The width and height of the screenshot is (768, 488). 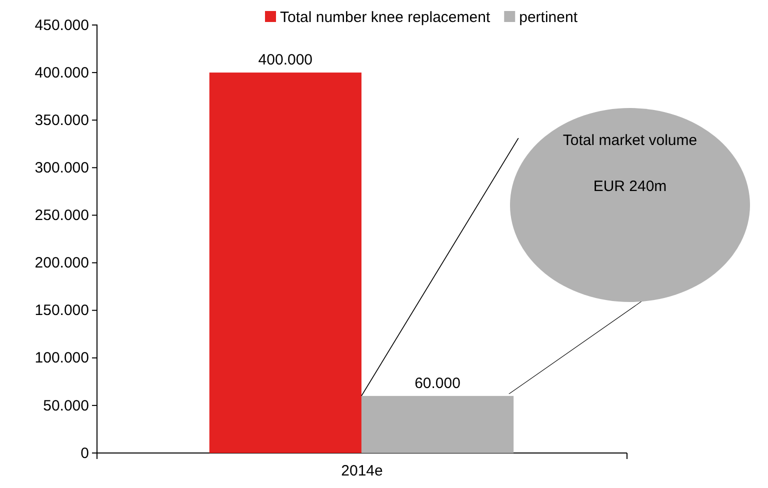 What do you see at coordinates (61, 358) in the screenshot?
I see `y-tick-label: 100.000` at bounding box center [61, 358].